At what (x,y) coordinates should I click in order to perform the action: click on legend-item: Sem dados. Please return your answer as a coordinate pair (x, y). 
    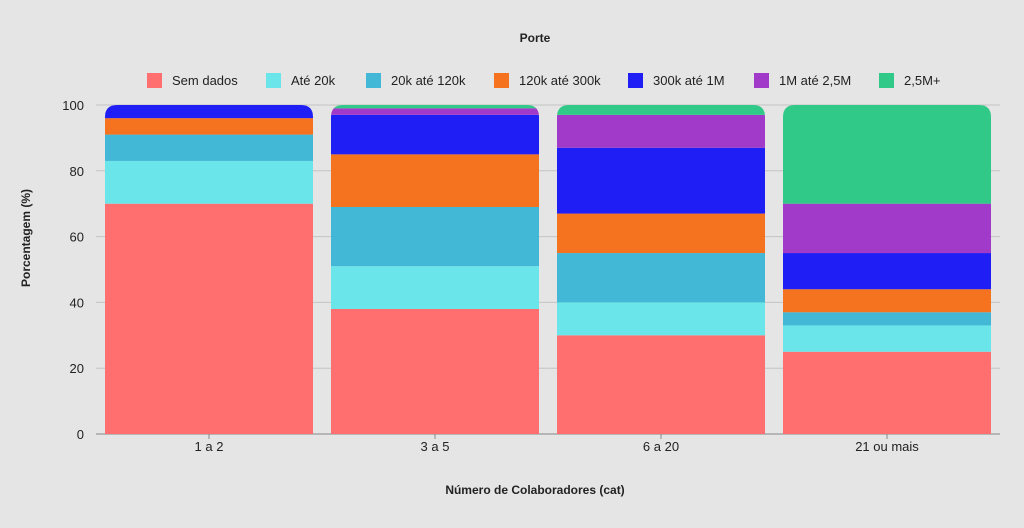
    Looking at the image, I should click on (192, 80).